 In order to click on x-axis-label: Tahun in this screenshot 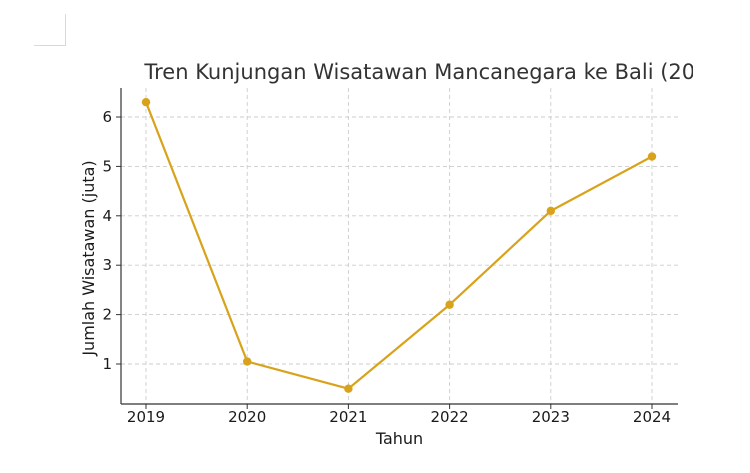, I will do `click(399, 438)`.